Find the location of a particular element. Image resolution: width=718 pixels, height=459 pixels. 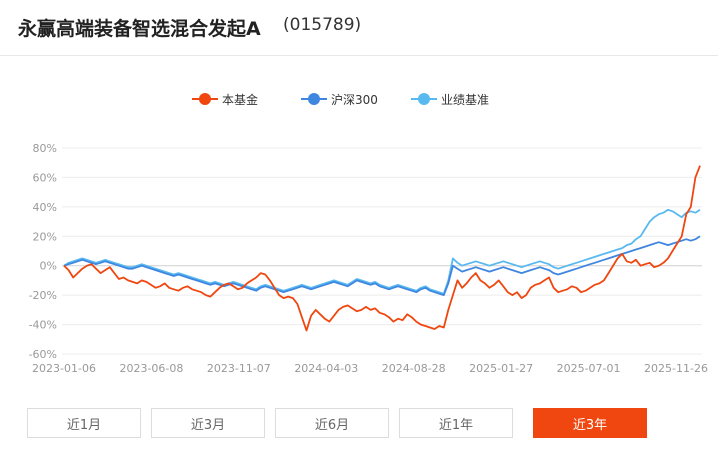

header: 永赢高端装备智选混合发起A (015789) is located at coordinates (359, 28).